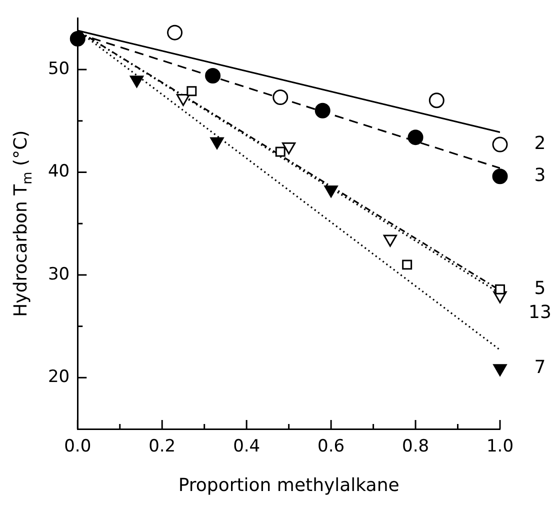  I want to click on y-axis-title: Hydrocarbon Tm (°C), so click(23, 223).